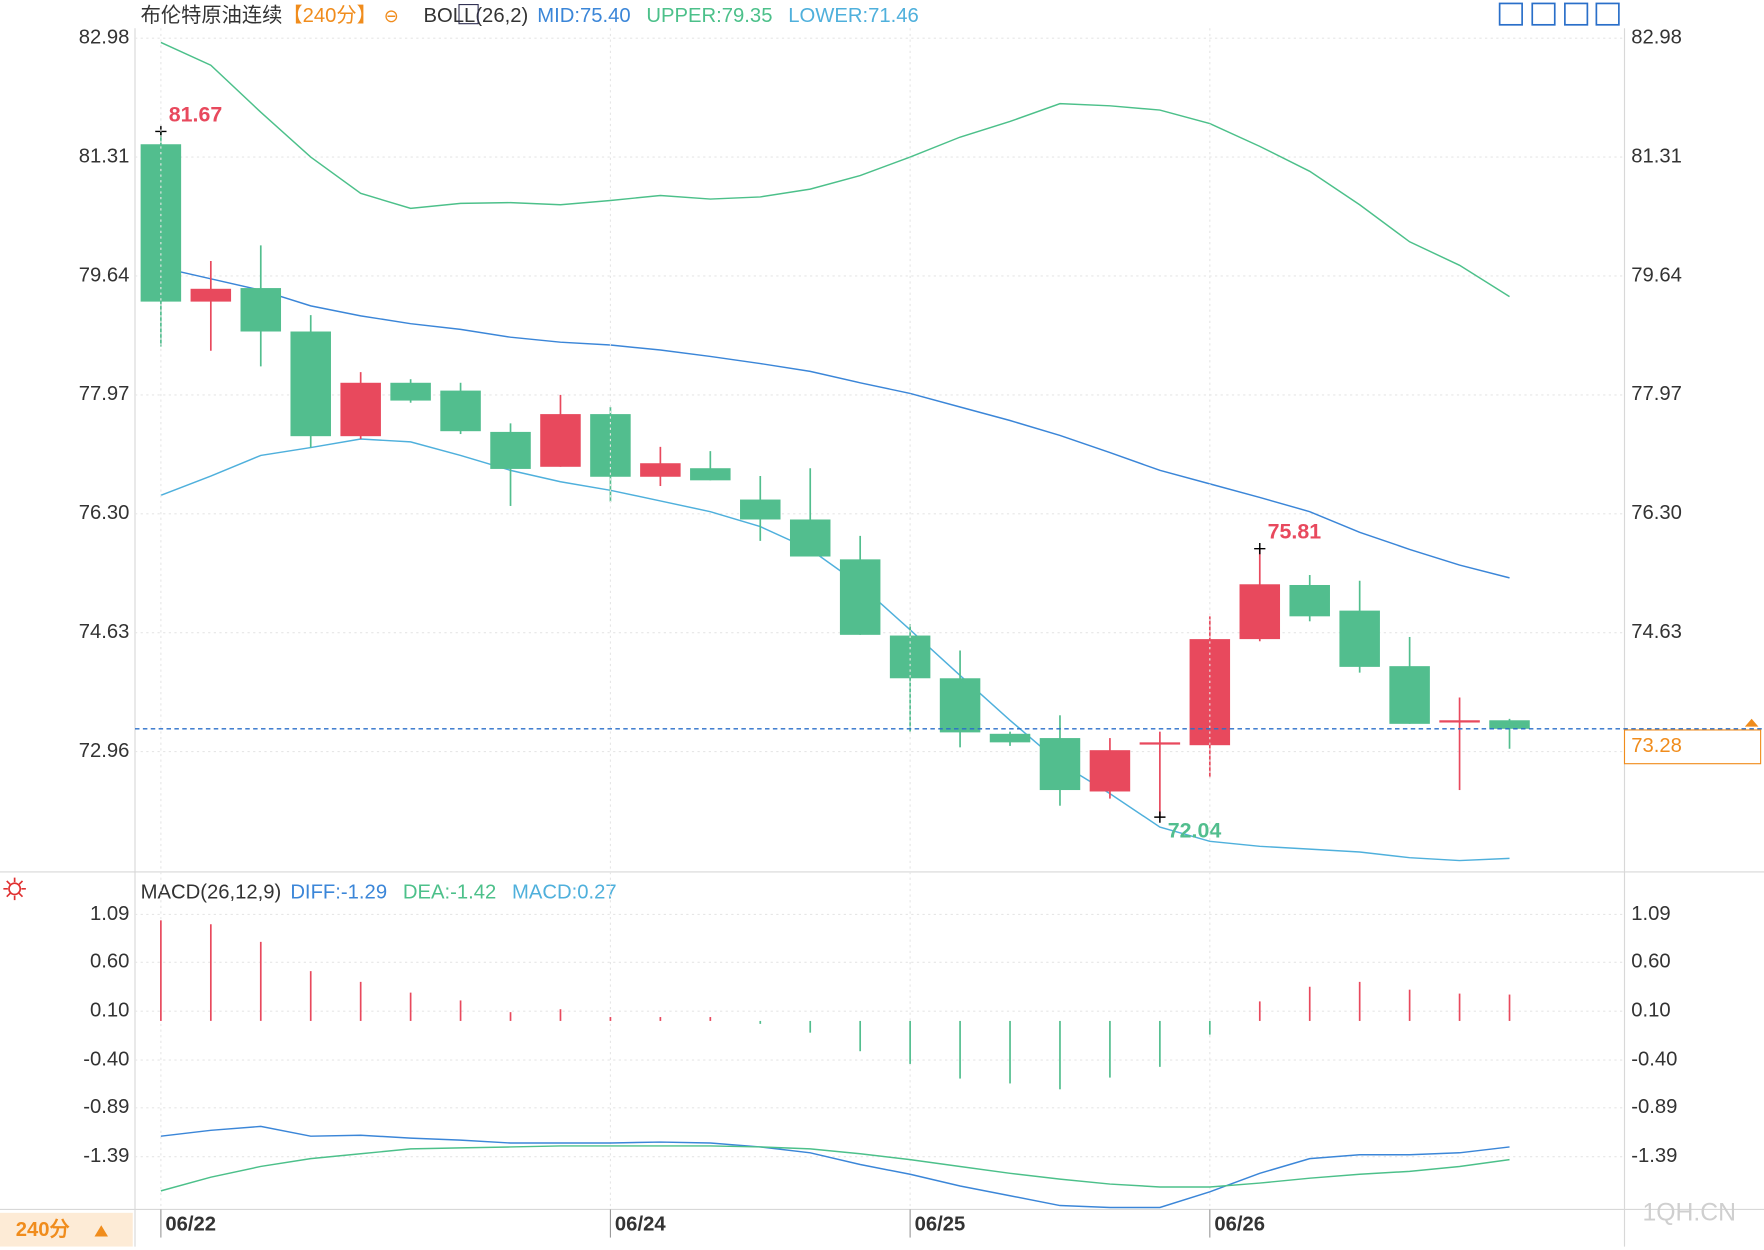  I want to click on x-tick-label: 06/22, so click(190, 1225).